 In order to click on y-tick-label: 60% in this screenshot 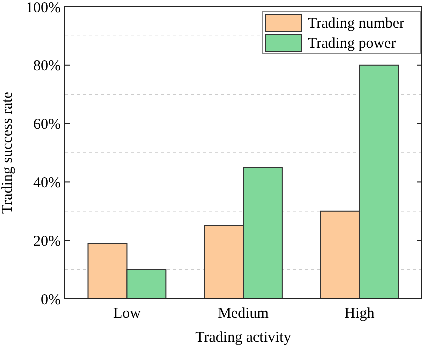, I will do `click(47, 125)`.